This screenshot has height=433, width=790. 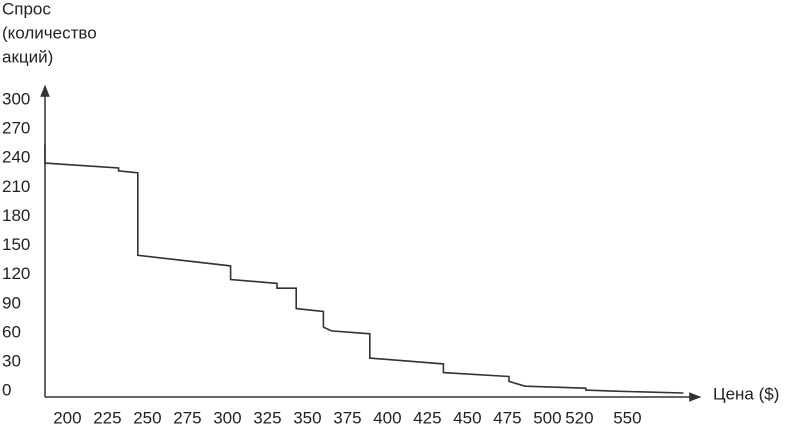 I want to click on x-tick-label: 500, so click(x=547, y=417).